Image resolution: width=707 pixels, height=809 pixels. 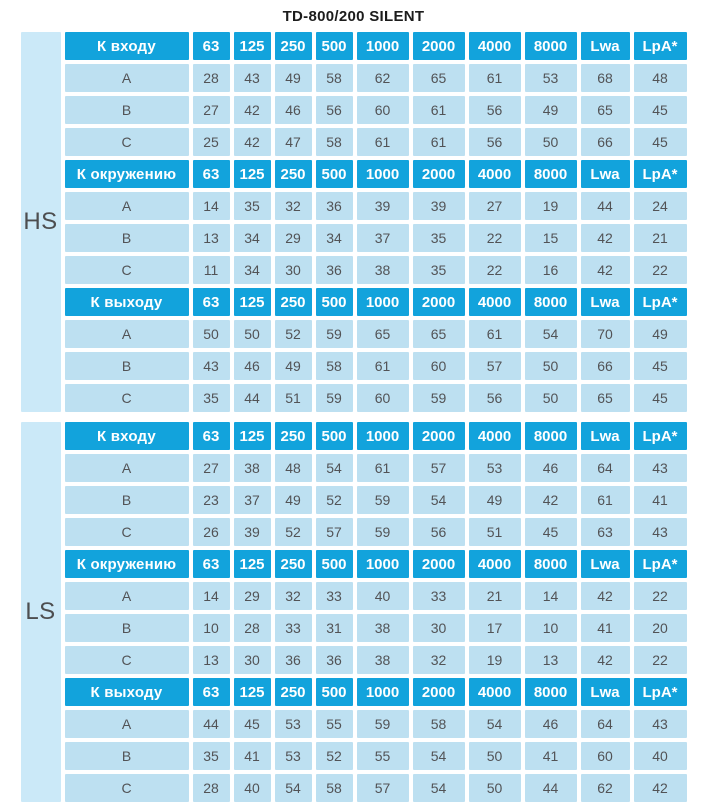 I want to click on value-cell: 22, so click(x=494, y=270).